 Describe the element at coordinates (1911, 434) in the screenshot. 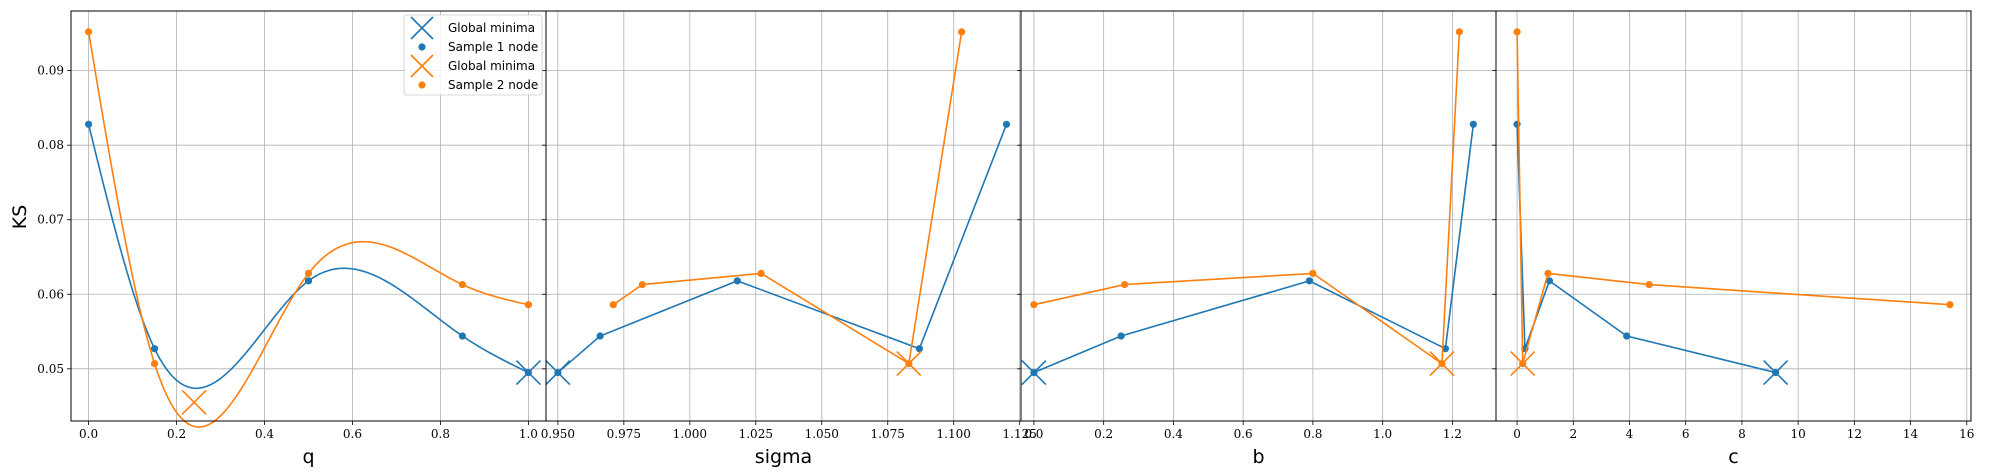

I see `x-tick-label: 14` at that location.